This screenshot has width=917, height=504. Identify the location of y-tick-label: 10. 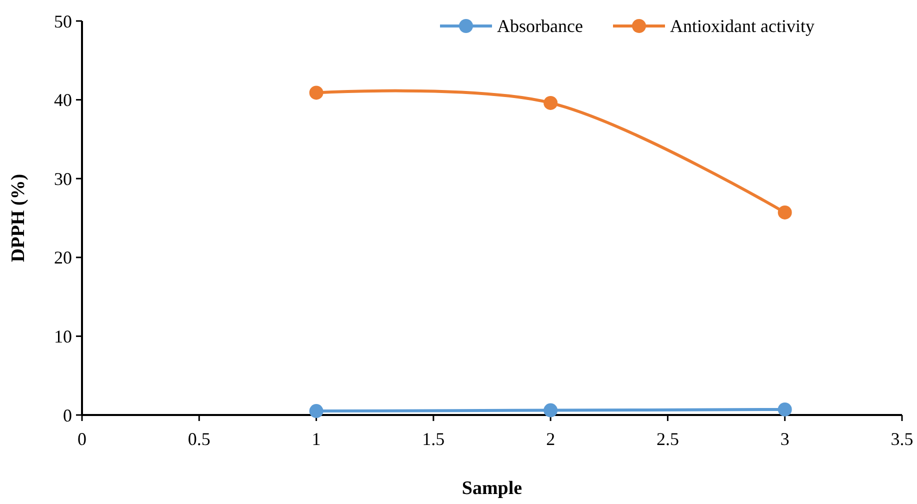
(63, 336).